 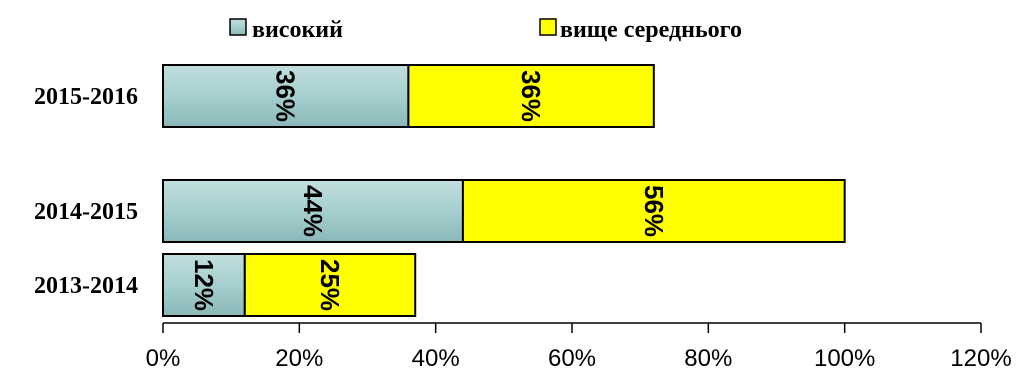 What do you see at coordinates (86, 97) in the screenshot?
I see `category-label-2015-2016: 2015-2016` at bounding box center [86, 97].